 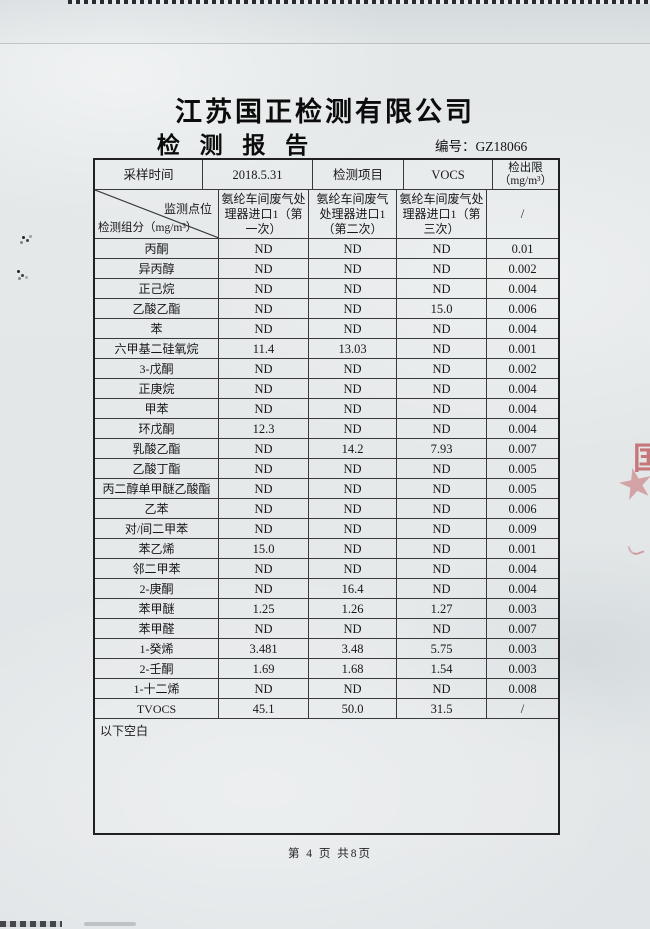 What do you see at coordinates (448, 174) in the screenshot?
I see `test-item-value-cell: VOCS` at bounding box center [448, 174].